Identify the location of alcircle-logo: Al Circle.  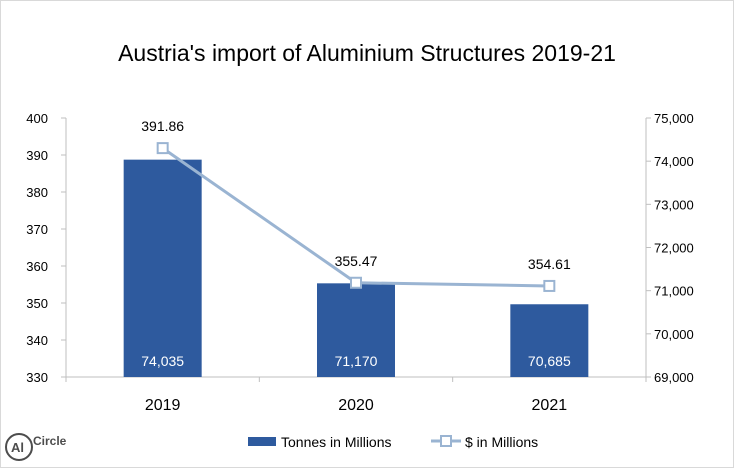
(36, 447).